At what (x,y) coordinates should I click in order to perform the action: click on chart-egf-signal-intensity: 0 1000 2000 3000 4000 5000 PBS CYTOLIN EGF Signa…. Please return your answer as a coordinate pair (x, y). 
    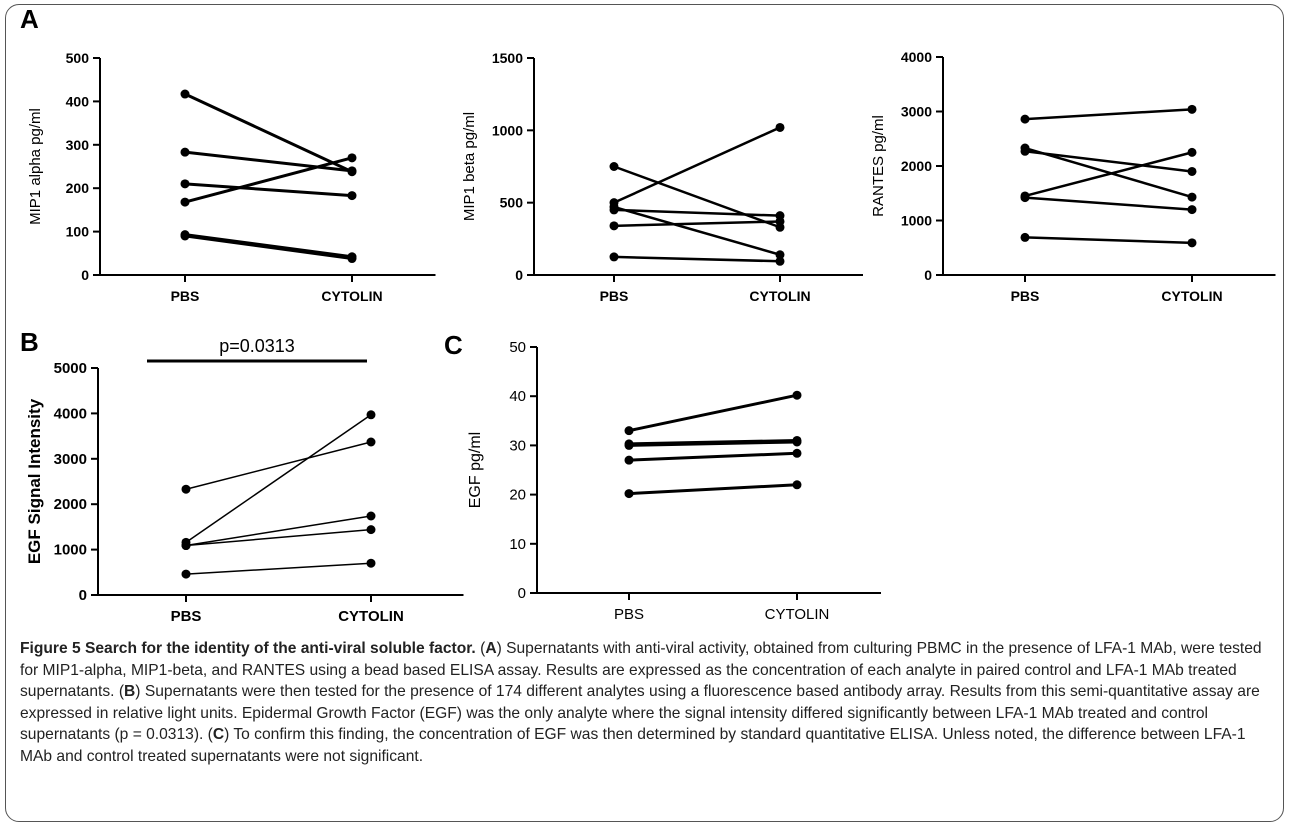
    Looking at the image, I should click on (244, 480).